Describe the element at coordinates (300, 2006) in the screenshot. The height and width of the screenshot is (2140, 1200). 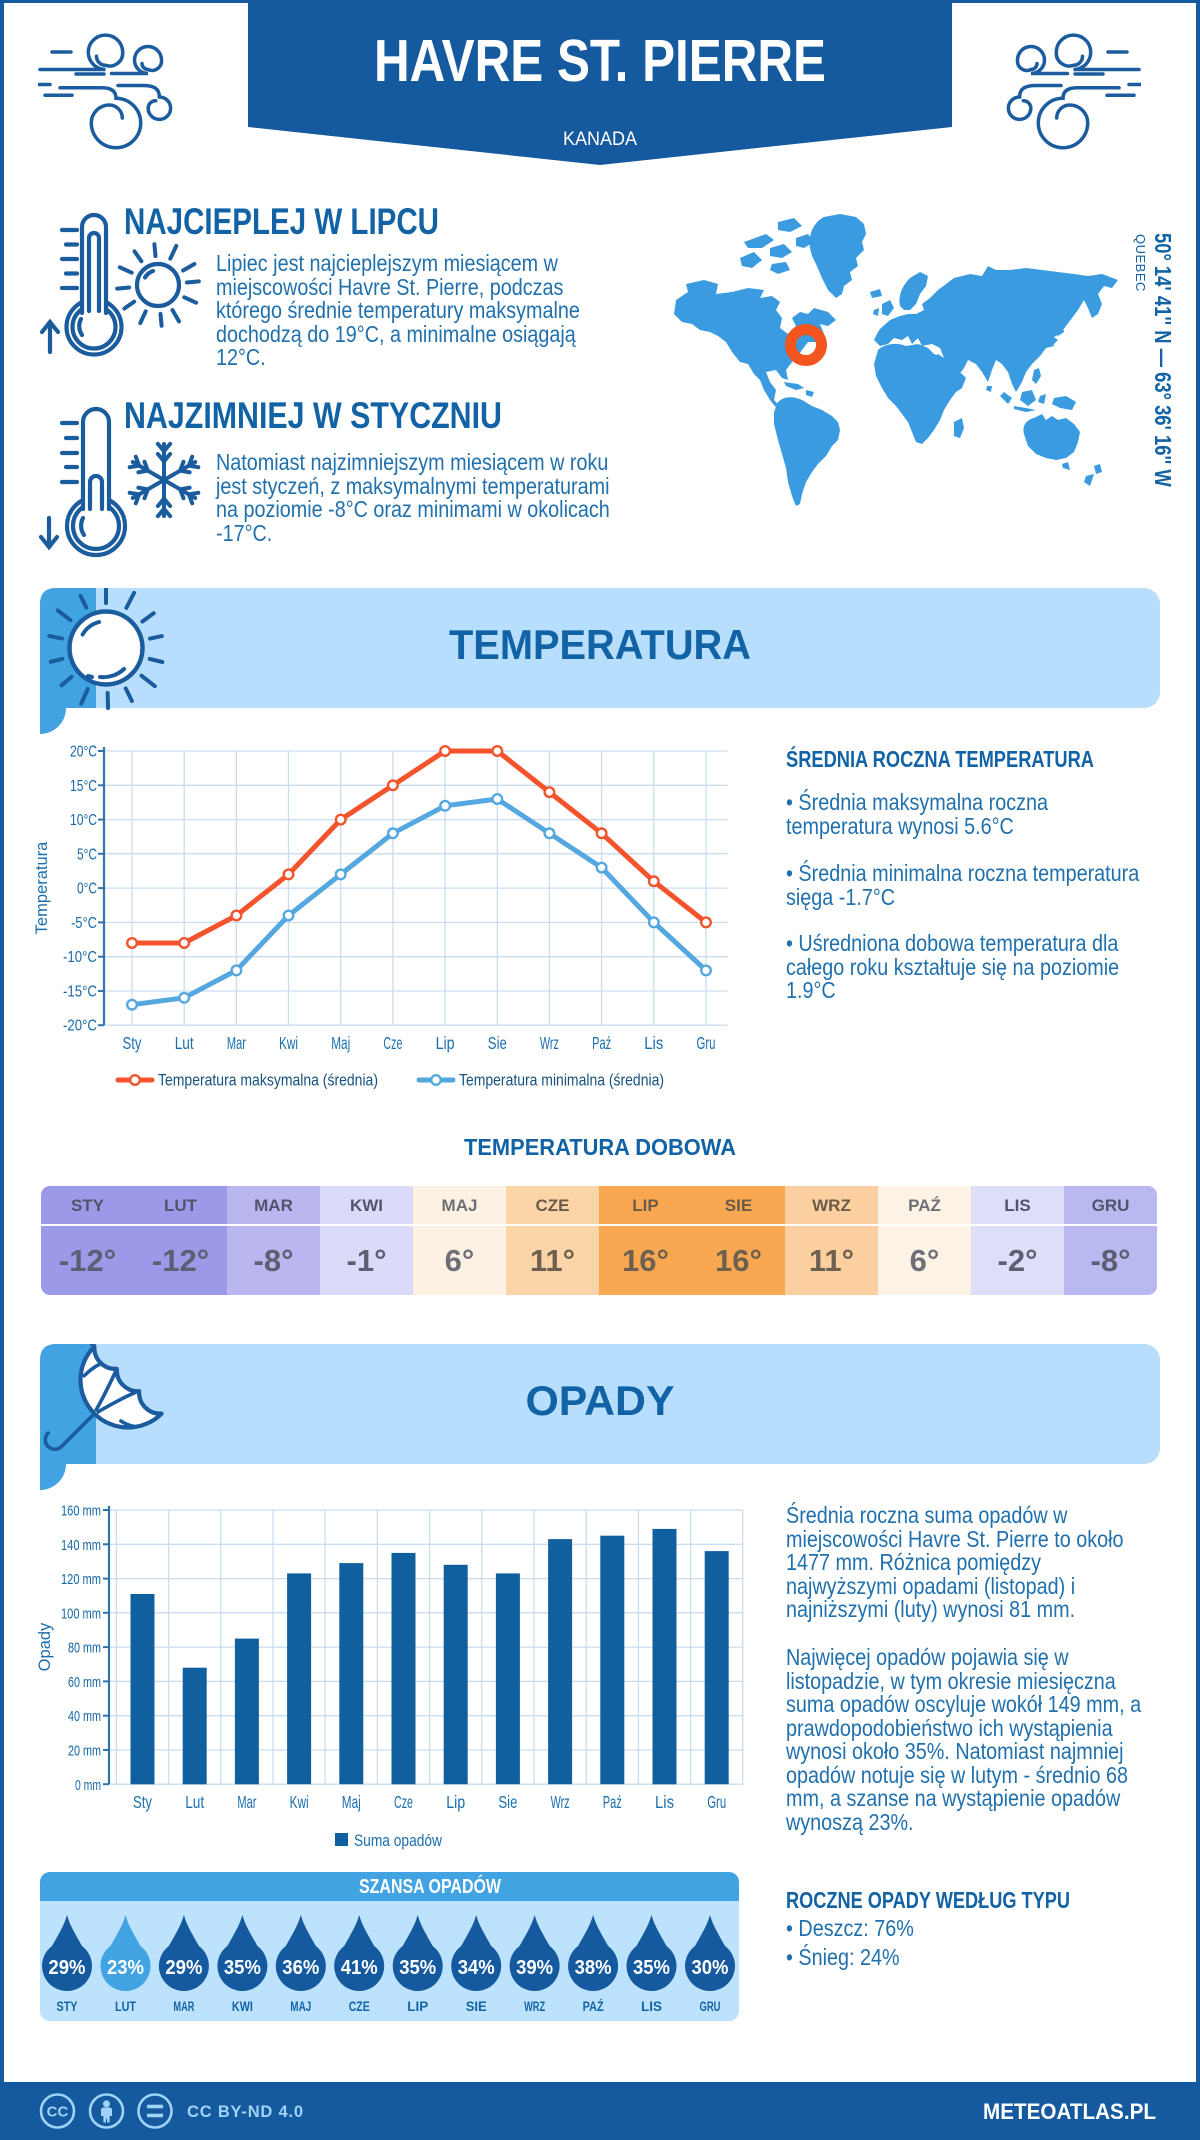
I see `svg-text: MAJ` at that location.